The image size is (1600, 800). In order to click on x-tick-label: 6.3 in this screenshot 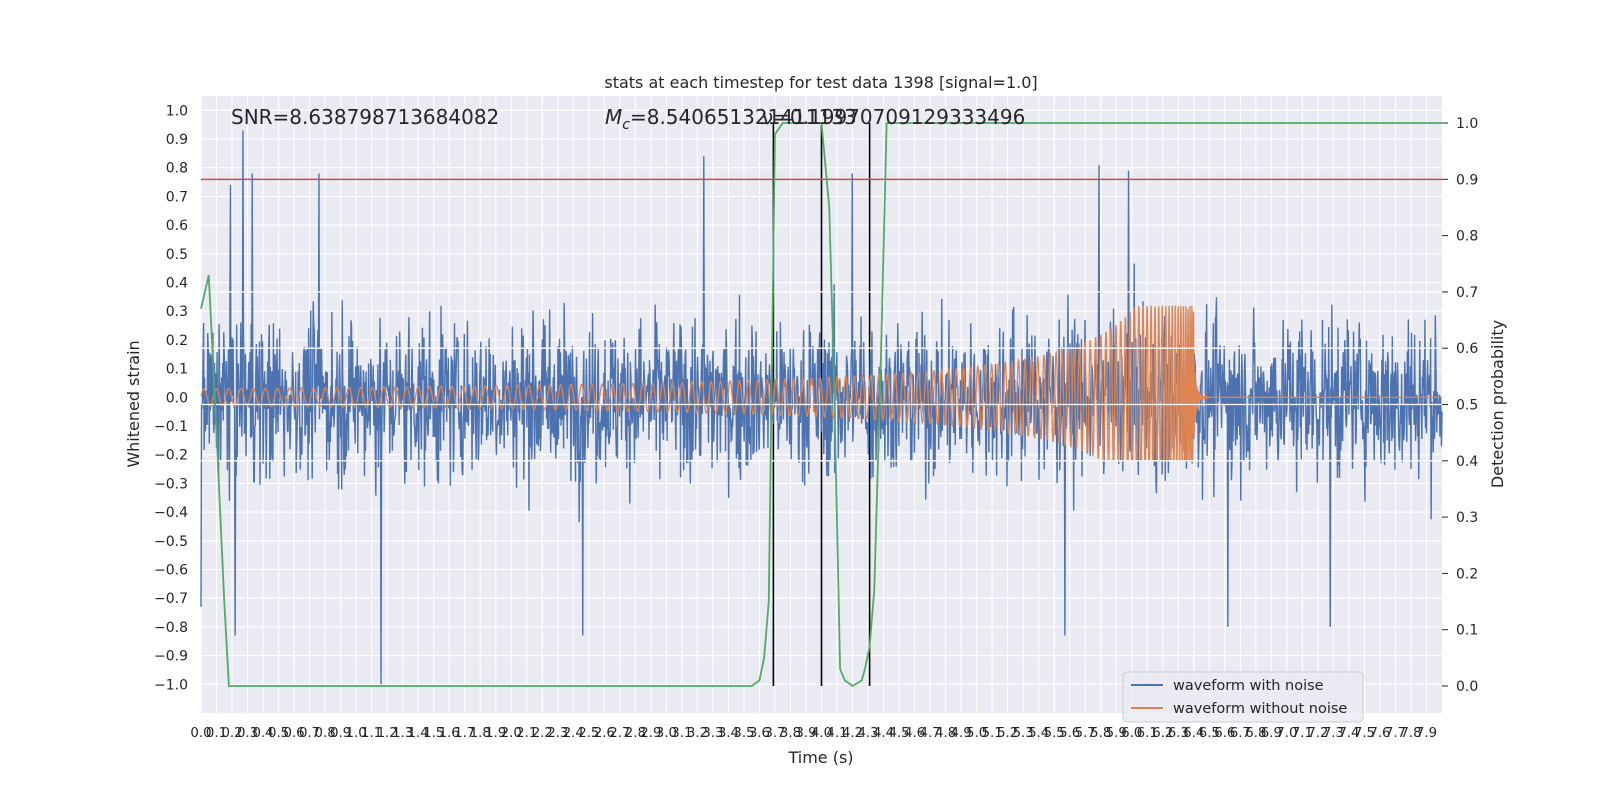, I will do `click(1178, 733)`.